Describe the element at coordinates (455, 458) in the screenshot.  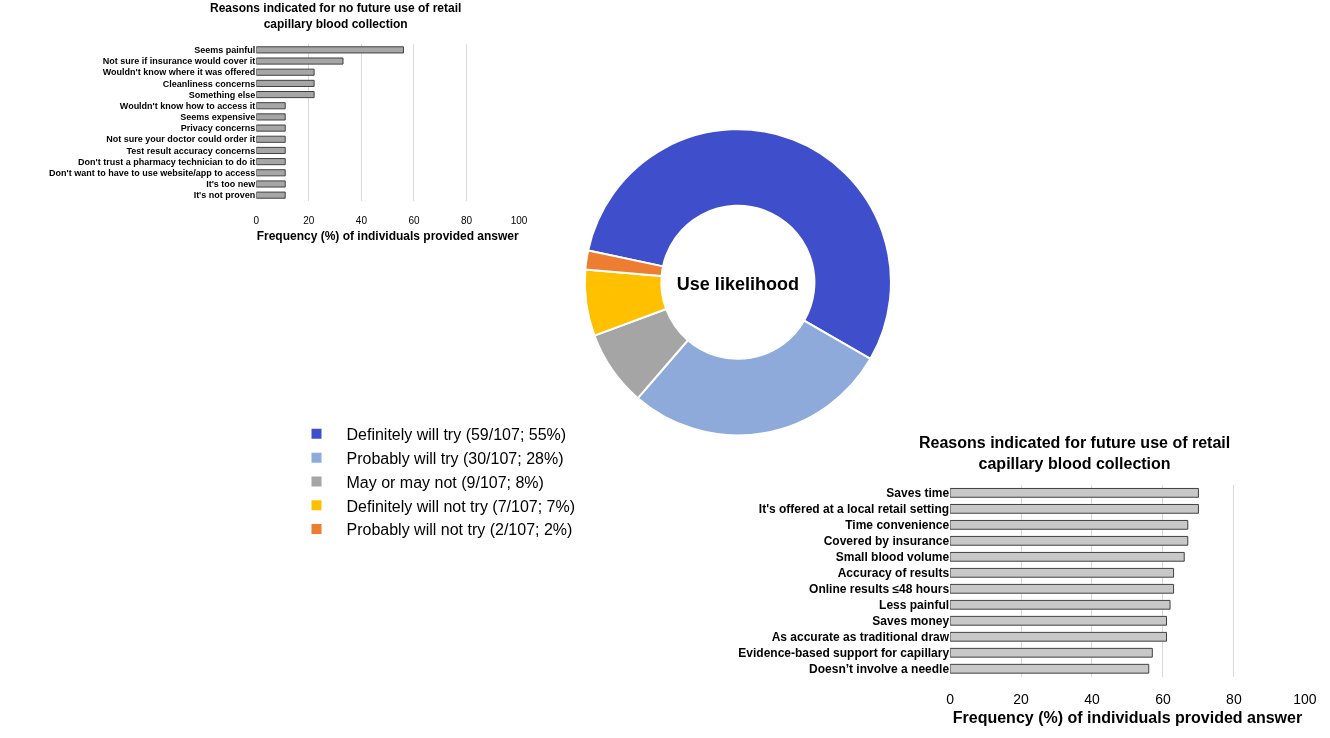
I see `legend-label: Probably will try (30/107; 28%)` at that location.